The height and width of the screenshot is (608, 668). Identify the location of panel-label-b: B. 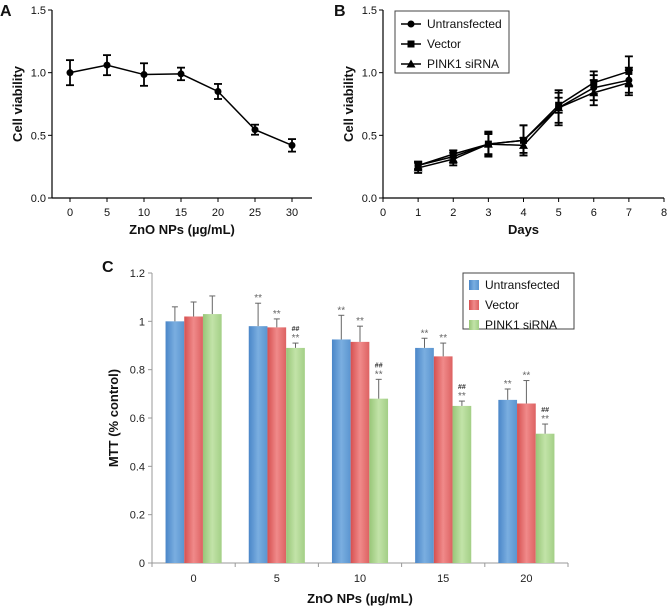
(340, 11).